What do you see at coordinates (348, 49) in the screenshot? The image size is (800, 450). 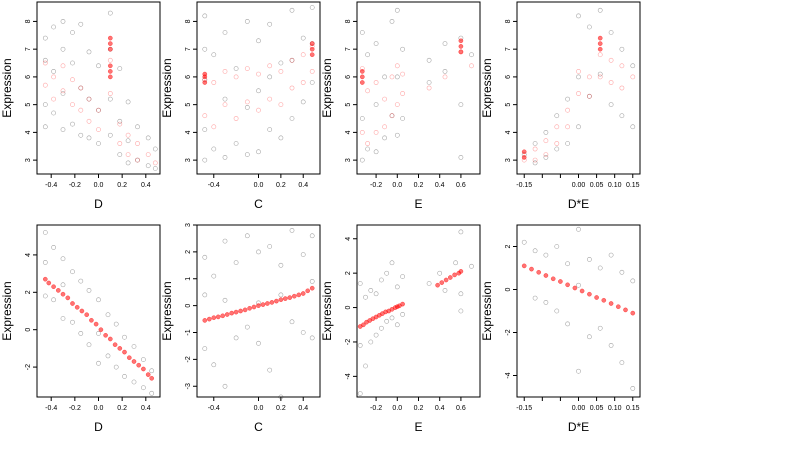 I see `y-tick-label: 7` at bounding box center [348, 49].